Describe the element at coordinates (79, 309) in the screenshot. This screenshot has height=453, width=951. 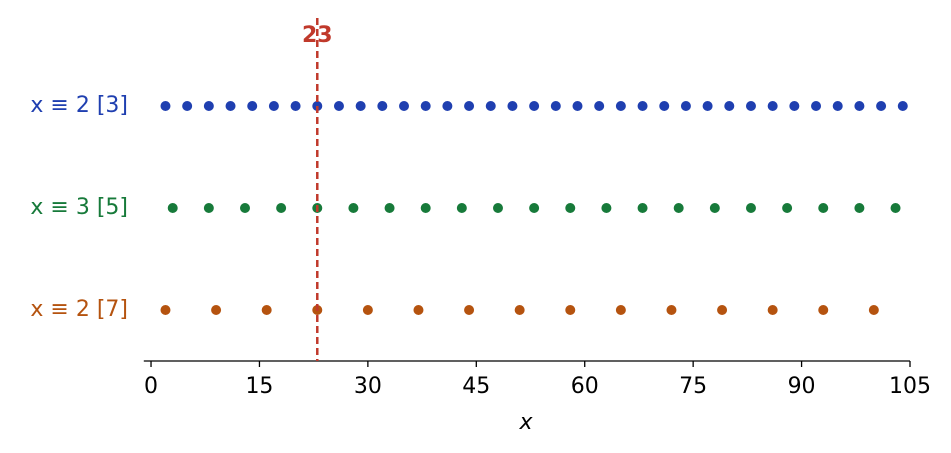
I see `series-label: x ≡ 2 [7]` at that location.